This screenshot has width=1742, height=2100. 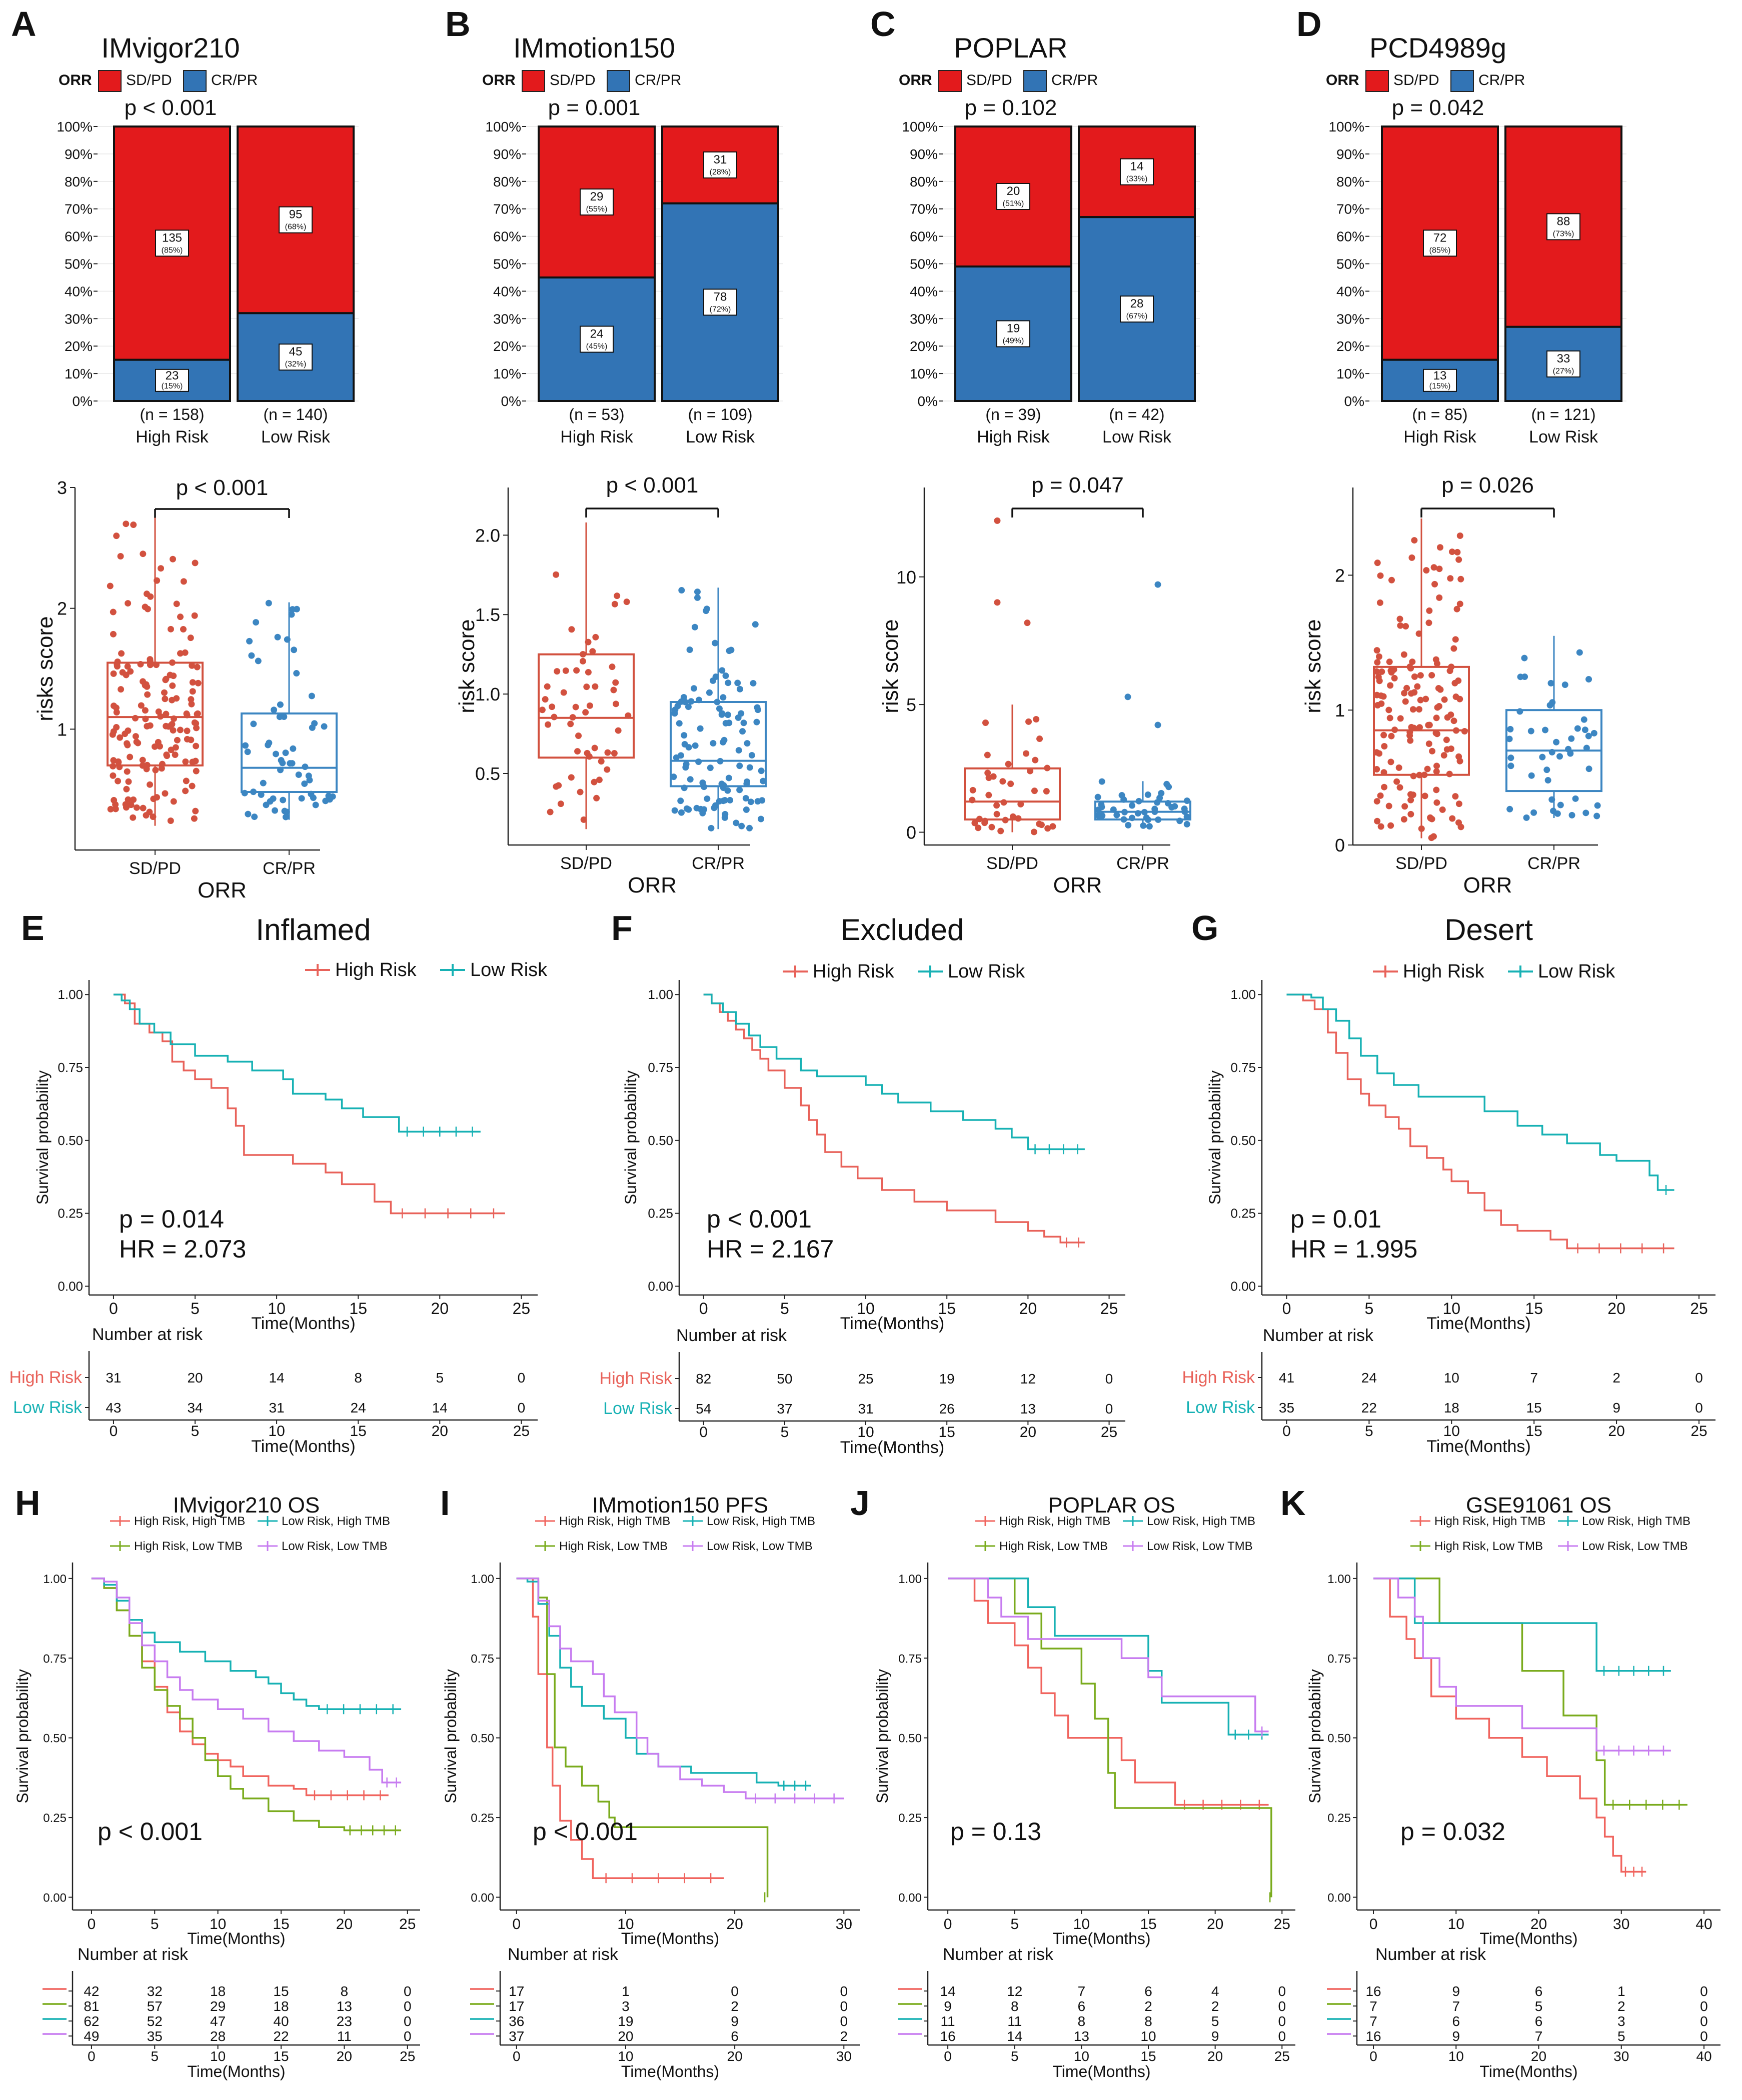 I want to click on risk-table-value: 14, so click(x=440, y=1408).